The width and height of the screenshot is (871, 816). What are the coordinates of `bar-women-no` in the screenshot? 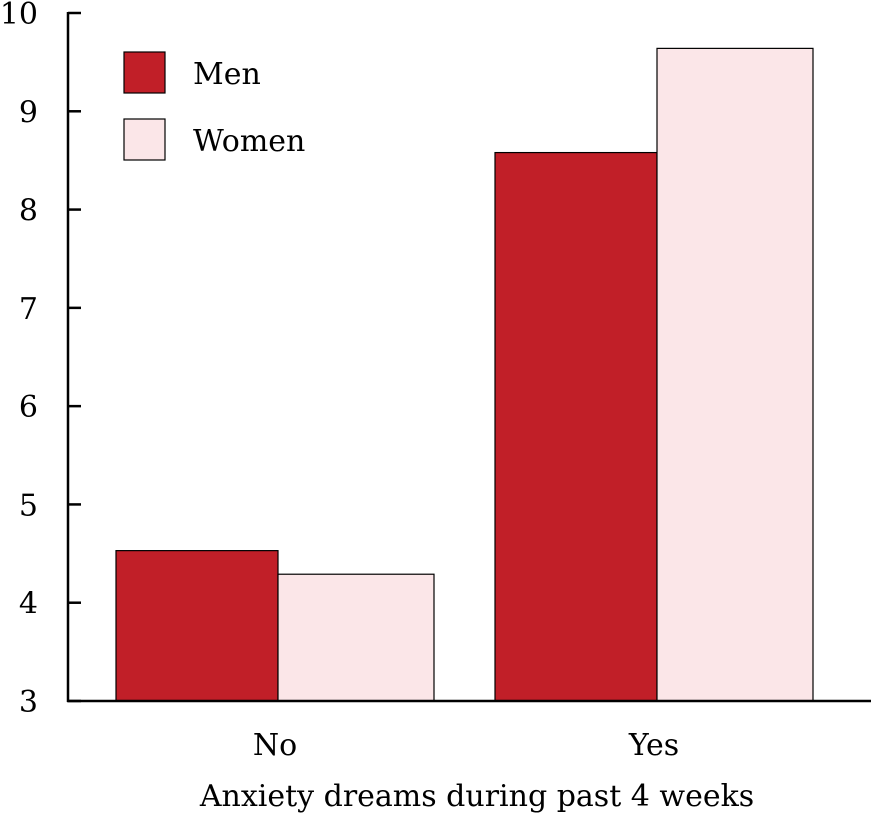 It's located at (356, 637).